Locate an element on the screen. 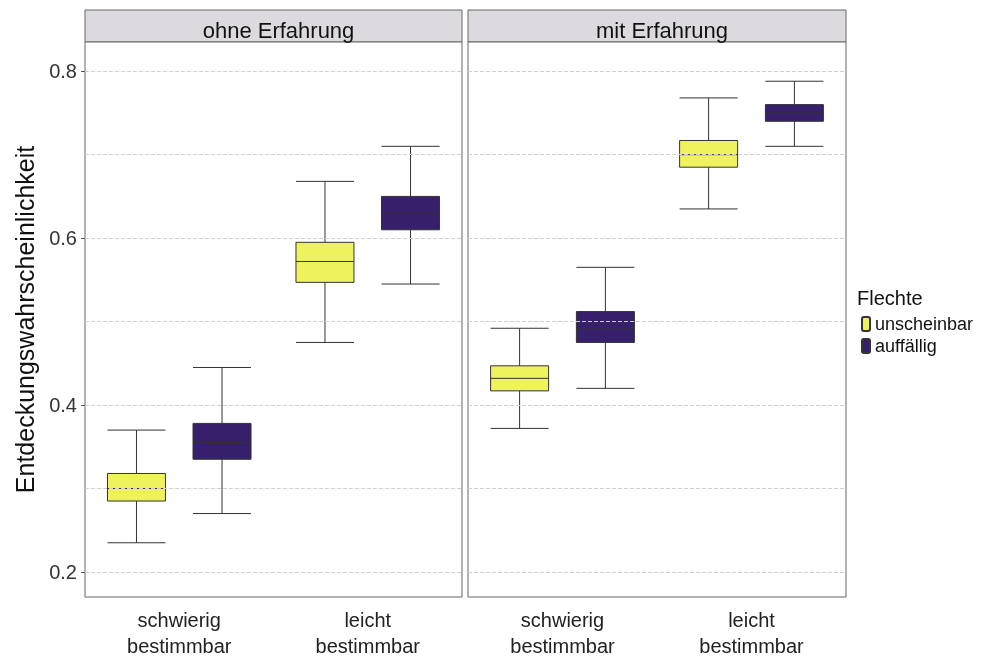 This screenshot has height=659, width=1004. y-tick-label: 0.2 is located at coordinates (63, 571).